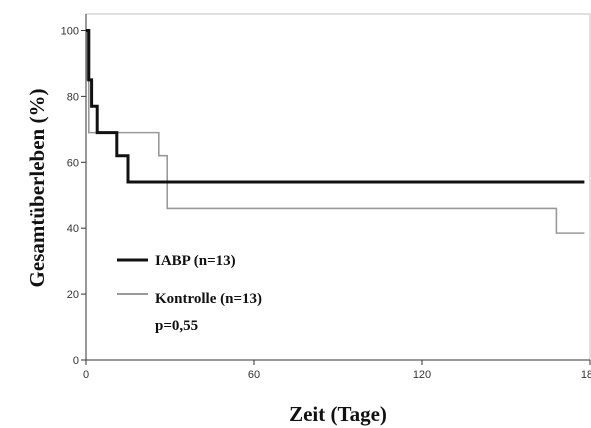 The image size is (591, 428). What do you see at coordinates (254, 375) in the screenshot?
I see `x-tick-label: 60` at bounding box center [254, 375].